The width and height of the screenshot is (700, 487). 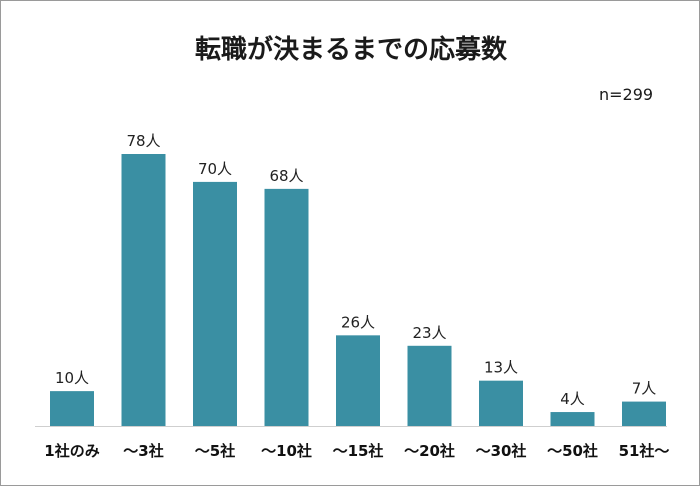 What do you see at coordinates (429, 333) in the screenshot?
I see `data-label-6: 23人` at bounding box center [429, 333].